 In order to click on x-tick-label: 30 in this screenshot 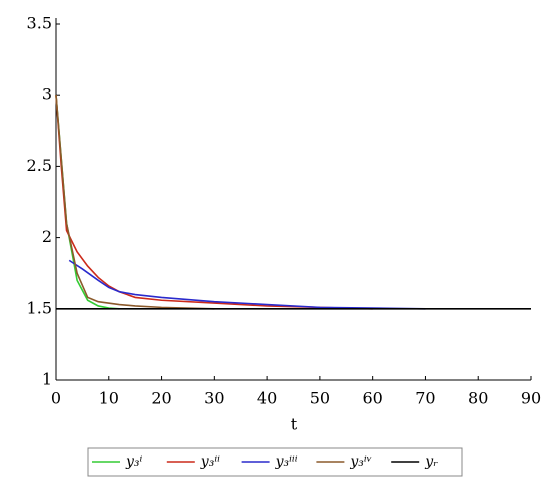, I will do `click(214, 398)`.